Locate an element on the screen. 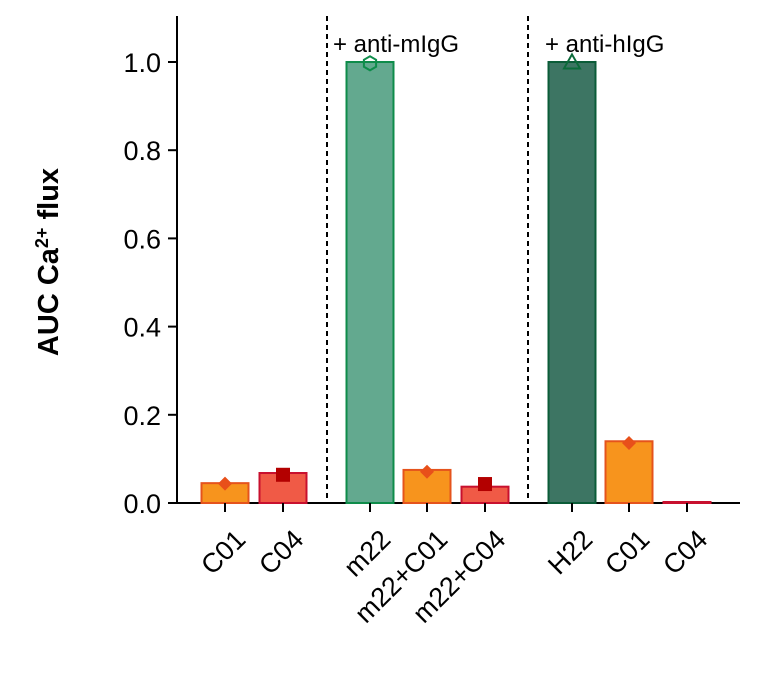  y-axis-title: AUC Ca2+ flux is located at coordinates (48, 262).